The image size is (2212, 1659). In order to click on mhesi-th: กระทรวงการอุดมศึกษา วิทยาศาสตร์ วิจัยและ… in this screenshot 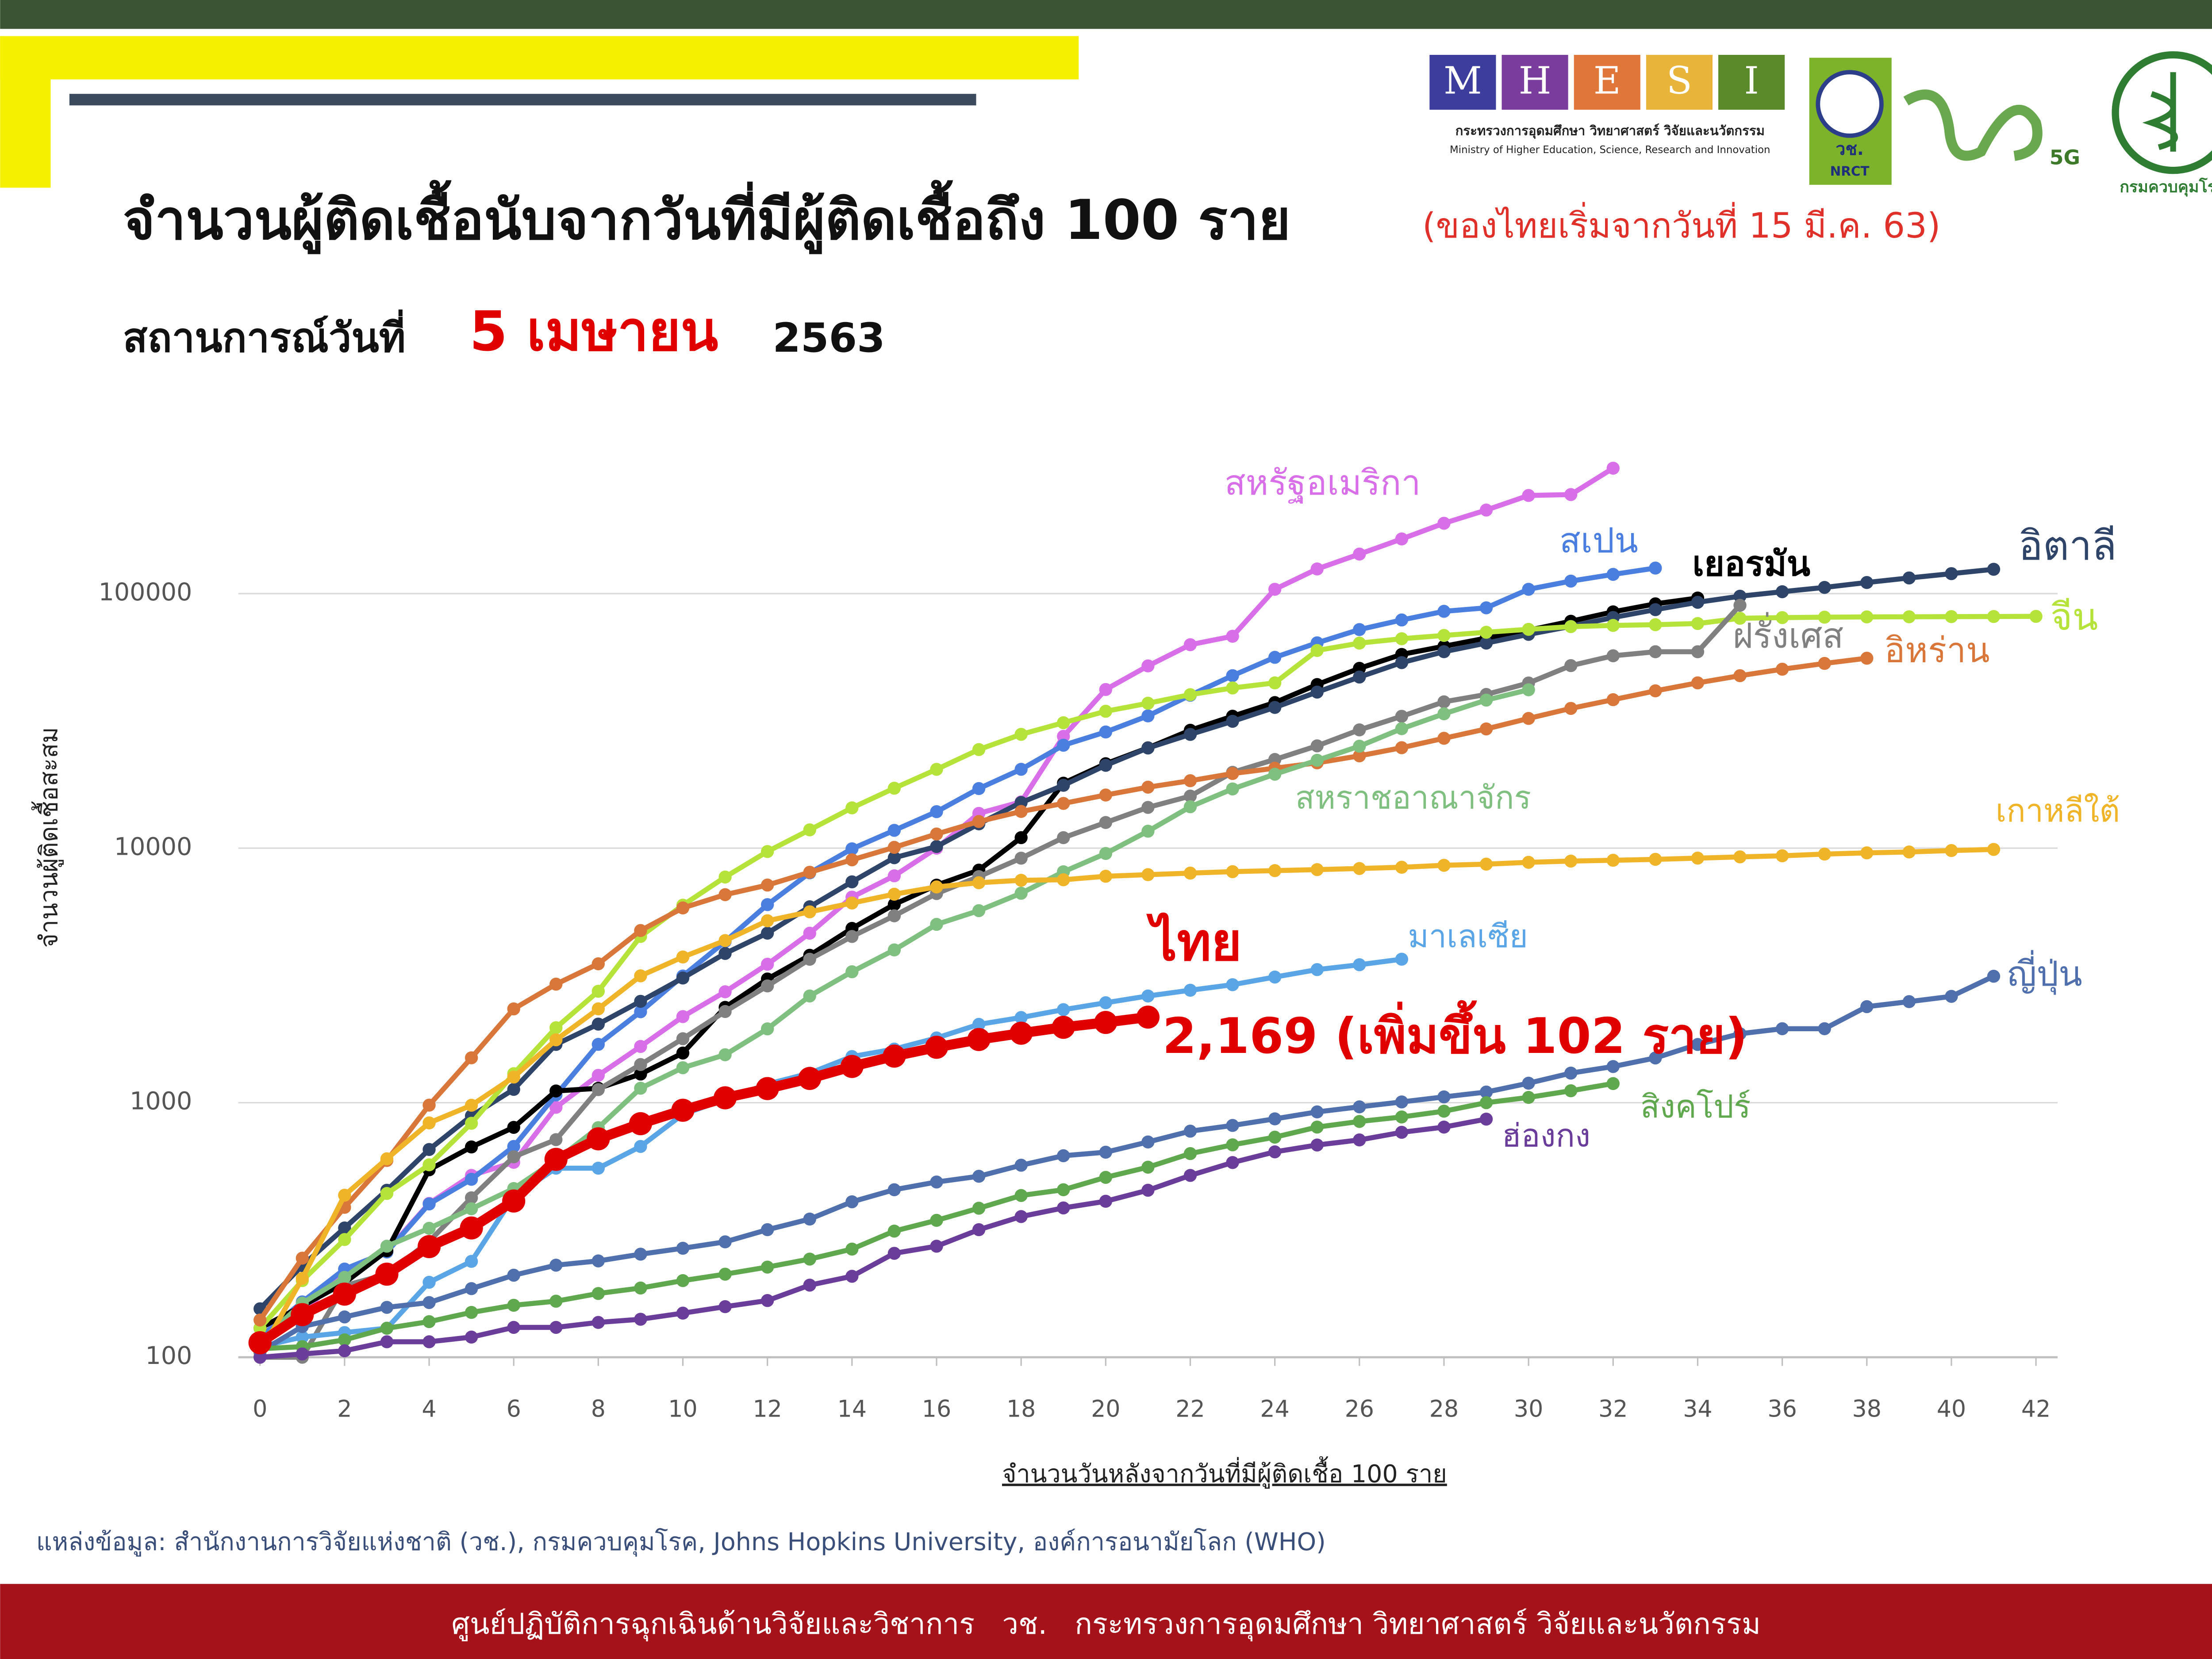, I will do `click(1610, 131)`.